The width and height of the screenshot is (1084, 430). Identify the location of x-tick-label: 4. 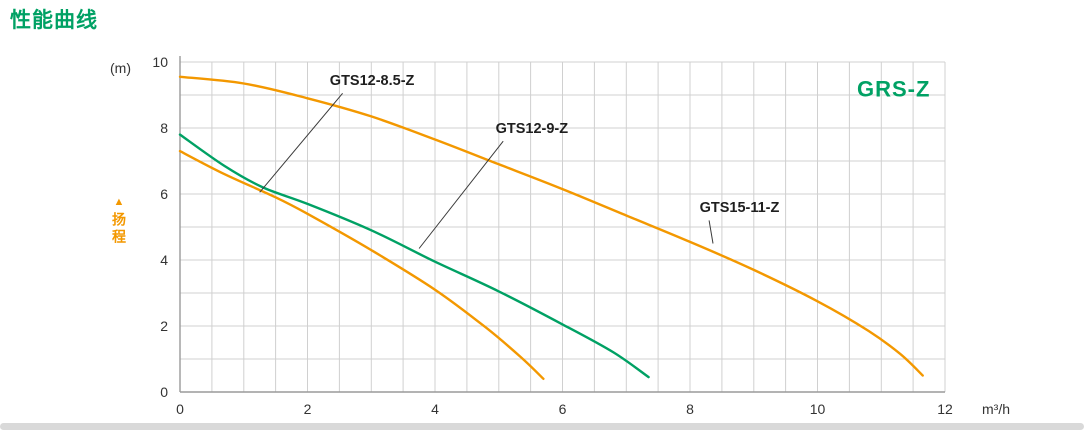
(435, 409).